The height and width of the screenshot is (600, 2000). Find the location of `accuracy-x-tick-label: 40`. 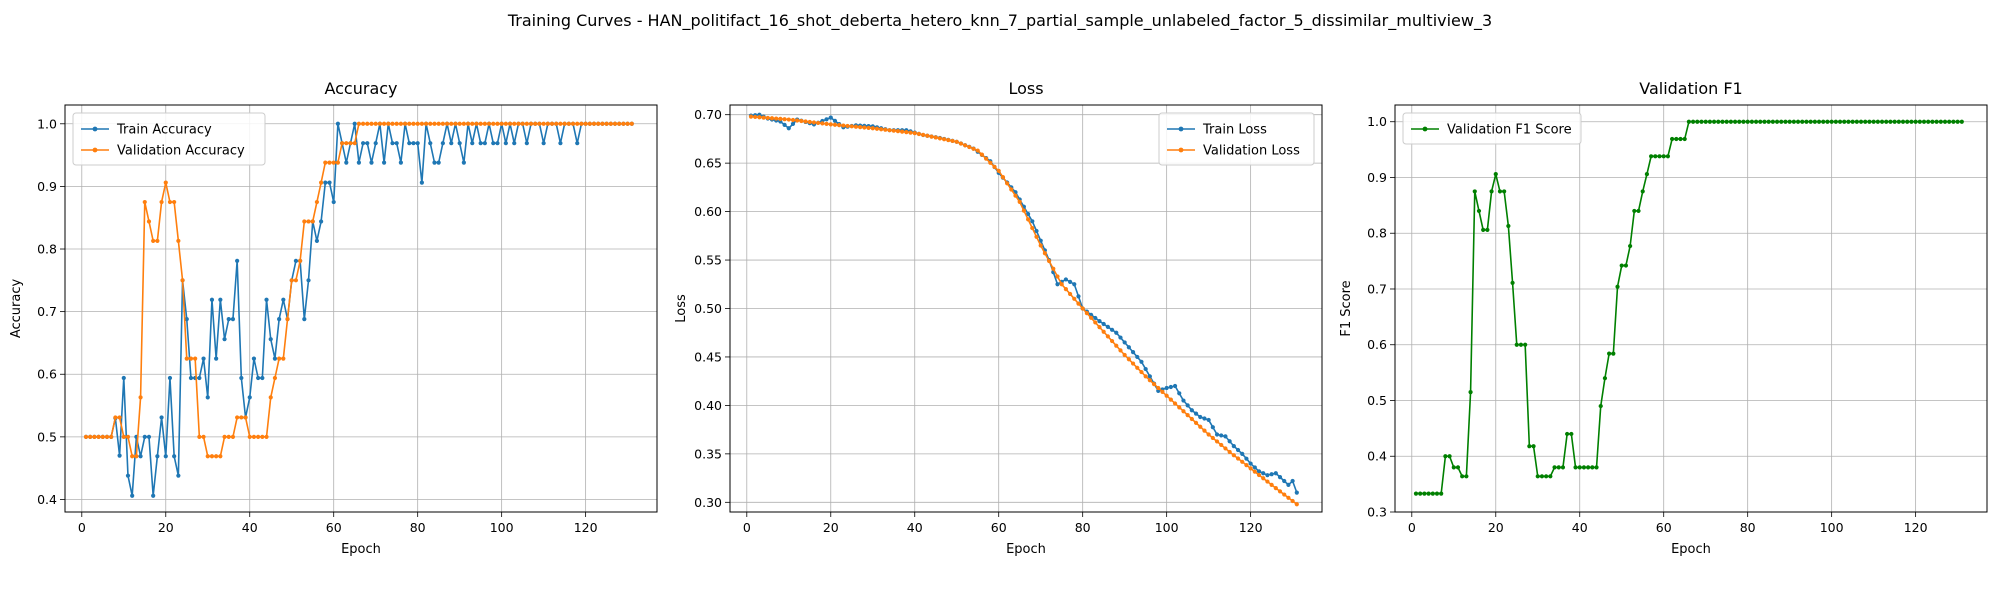

accuracy-x-tick-label: 40 is located at coordinates (250, 527).